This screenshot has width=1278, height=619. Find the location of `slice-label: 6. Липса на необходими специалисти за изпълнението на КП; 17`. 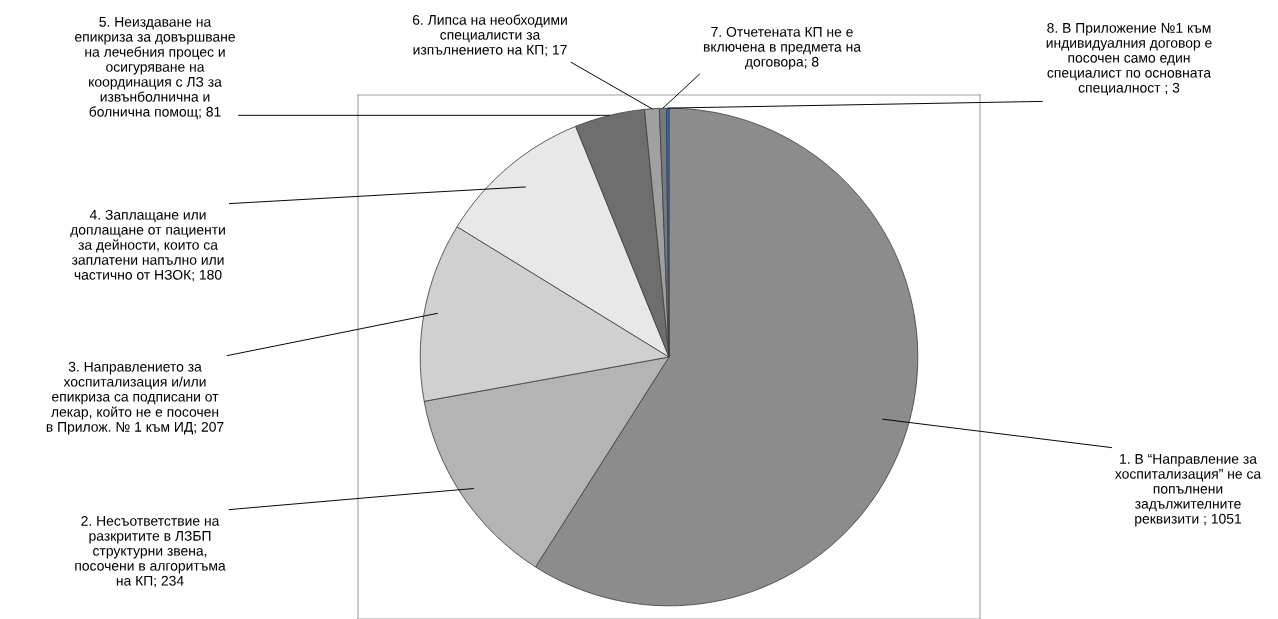

slice-label: 6. Липса на необходими специалисти за изпълнението на КП; 17 is located at coordinates (489, 35).